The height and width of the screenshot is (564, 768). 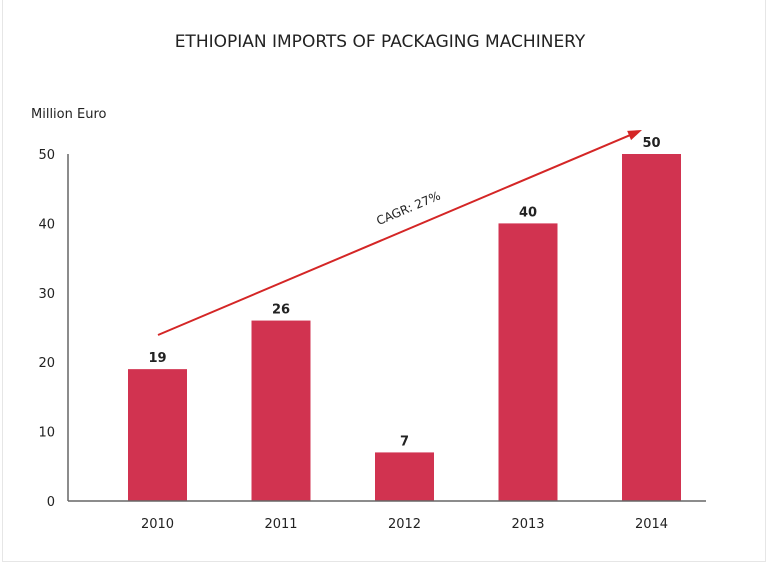 What do you see at coordinates (46, 155) in the screenshot?
I see `y-tick-label: 50` at bounding box center [46, 155].